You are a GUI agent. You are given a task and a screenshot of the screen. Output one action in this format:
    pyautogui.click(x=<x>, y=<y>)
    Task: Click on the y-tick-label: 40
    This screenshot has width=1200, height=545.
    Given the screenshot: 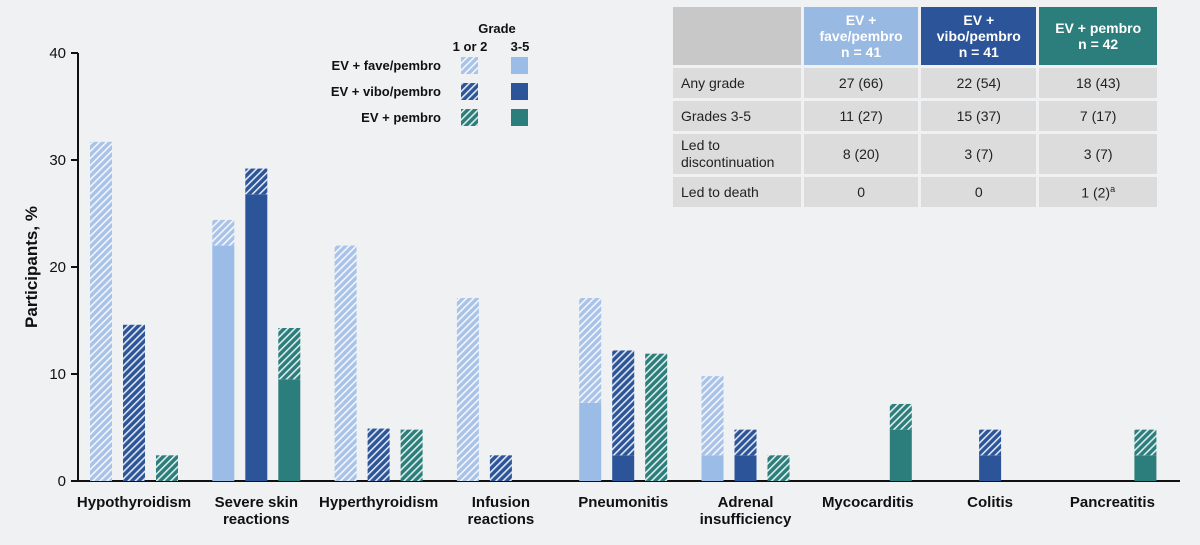 What is the action you would take?
    pyautogui.click(x=57, y=53)
    